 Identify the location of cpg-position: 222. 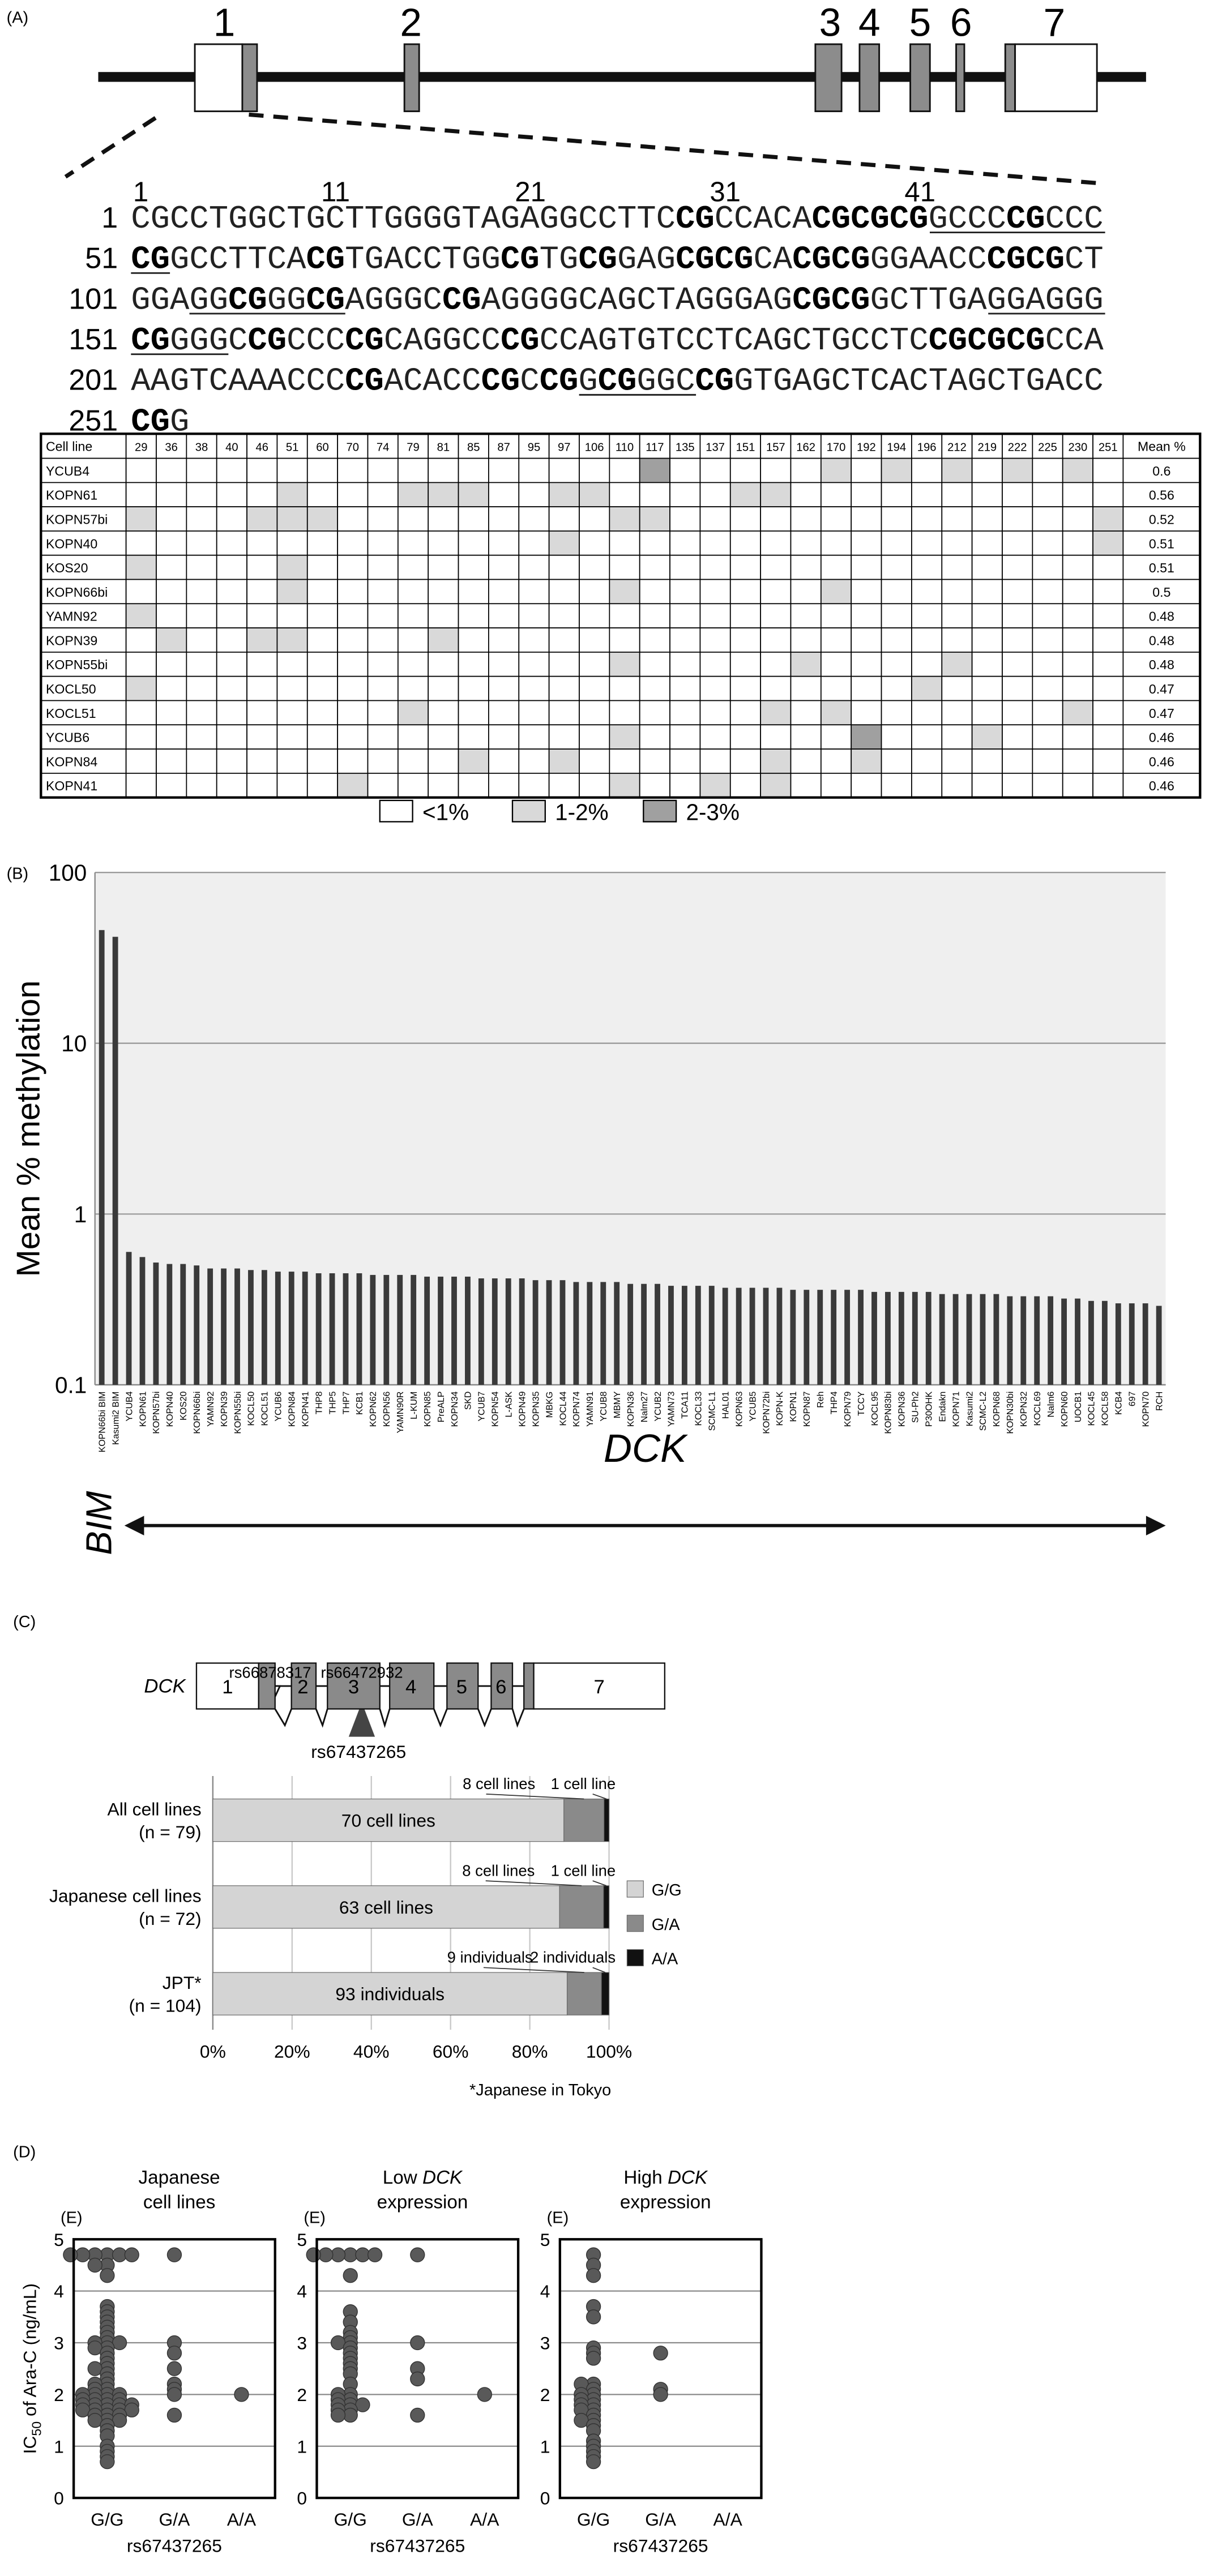
(1017, 448).